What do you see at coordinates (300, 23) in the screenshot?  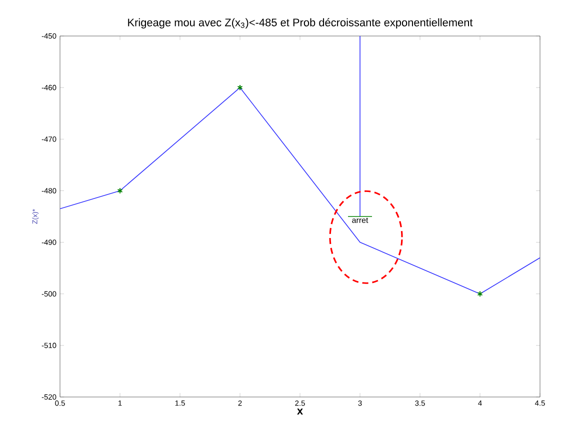 I see `chart-title: Krigeage mou avec Z(x$_{3}$)<-485 et Prob décroissante exponentiellement` at bounding box center [300, 23].